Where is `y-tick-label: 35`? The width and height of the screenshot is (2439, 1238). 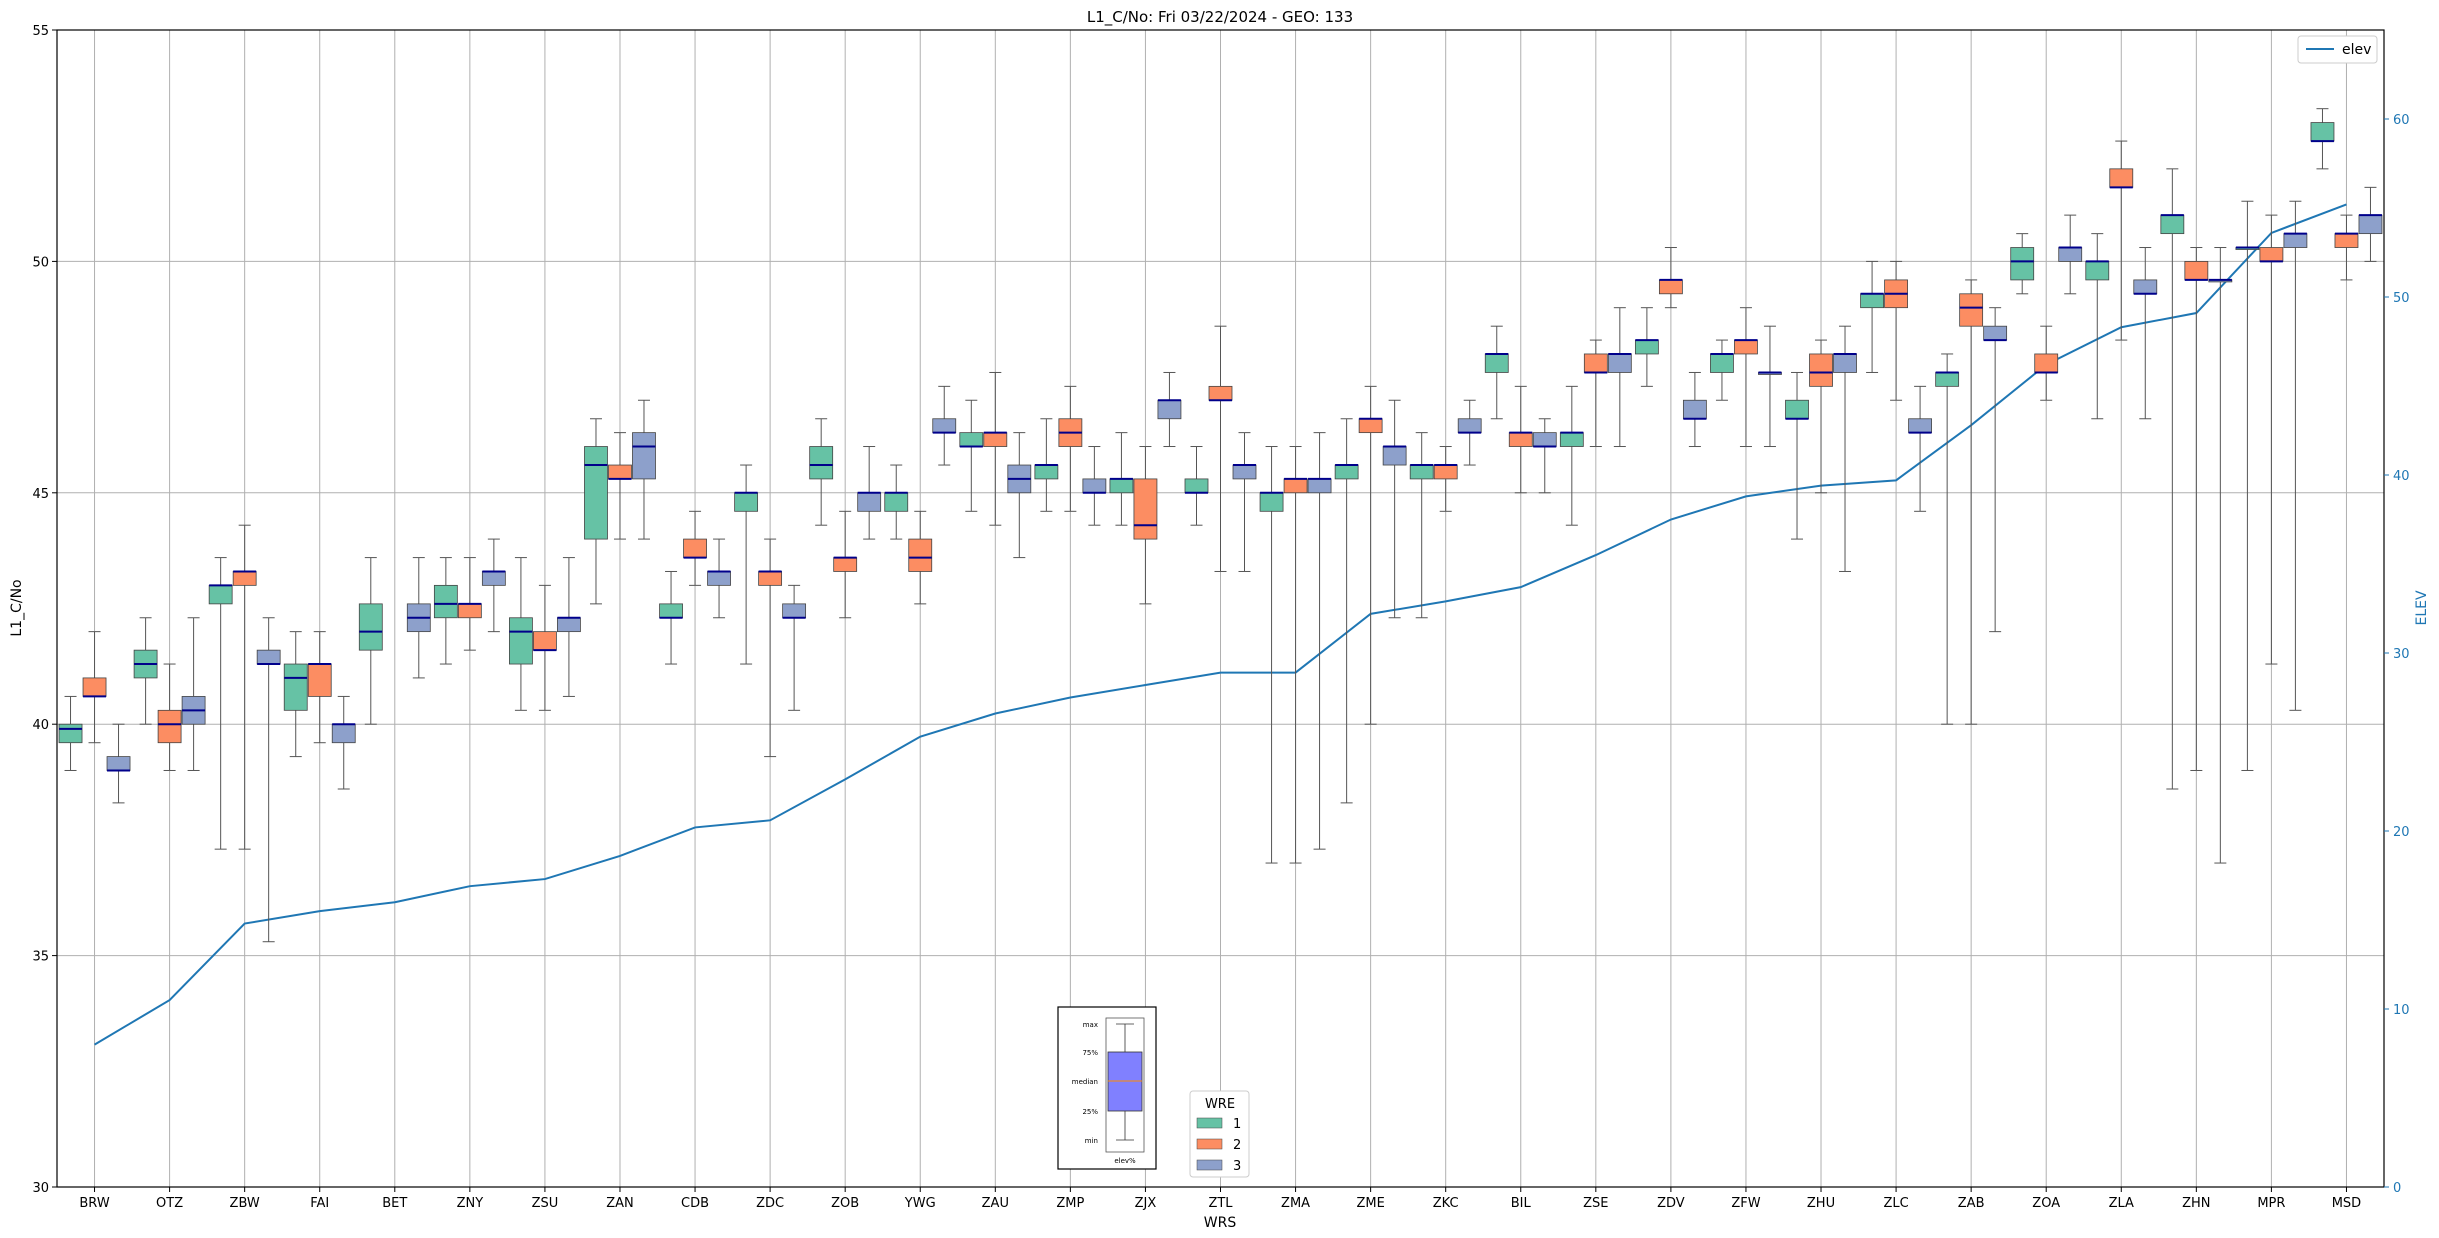
y-tick-label: 35 is located at coordinates (40, 957).